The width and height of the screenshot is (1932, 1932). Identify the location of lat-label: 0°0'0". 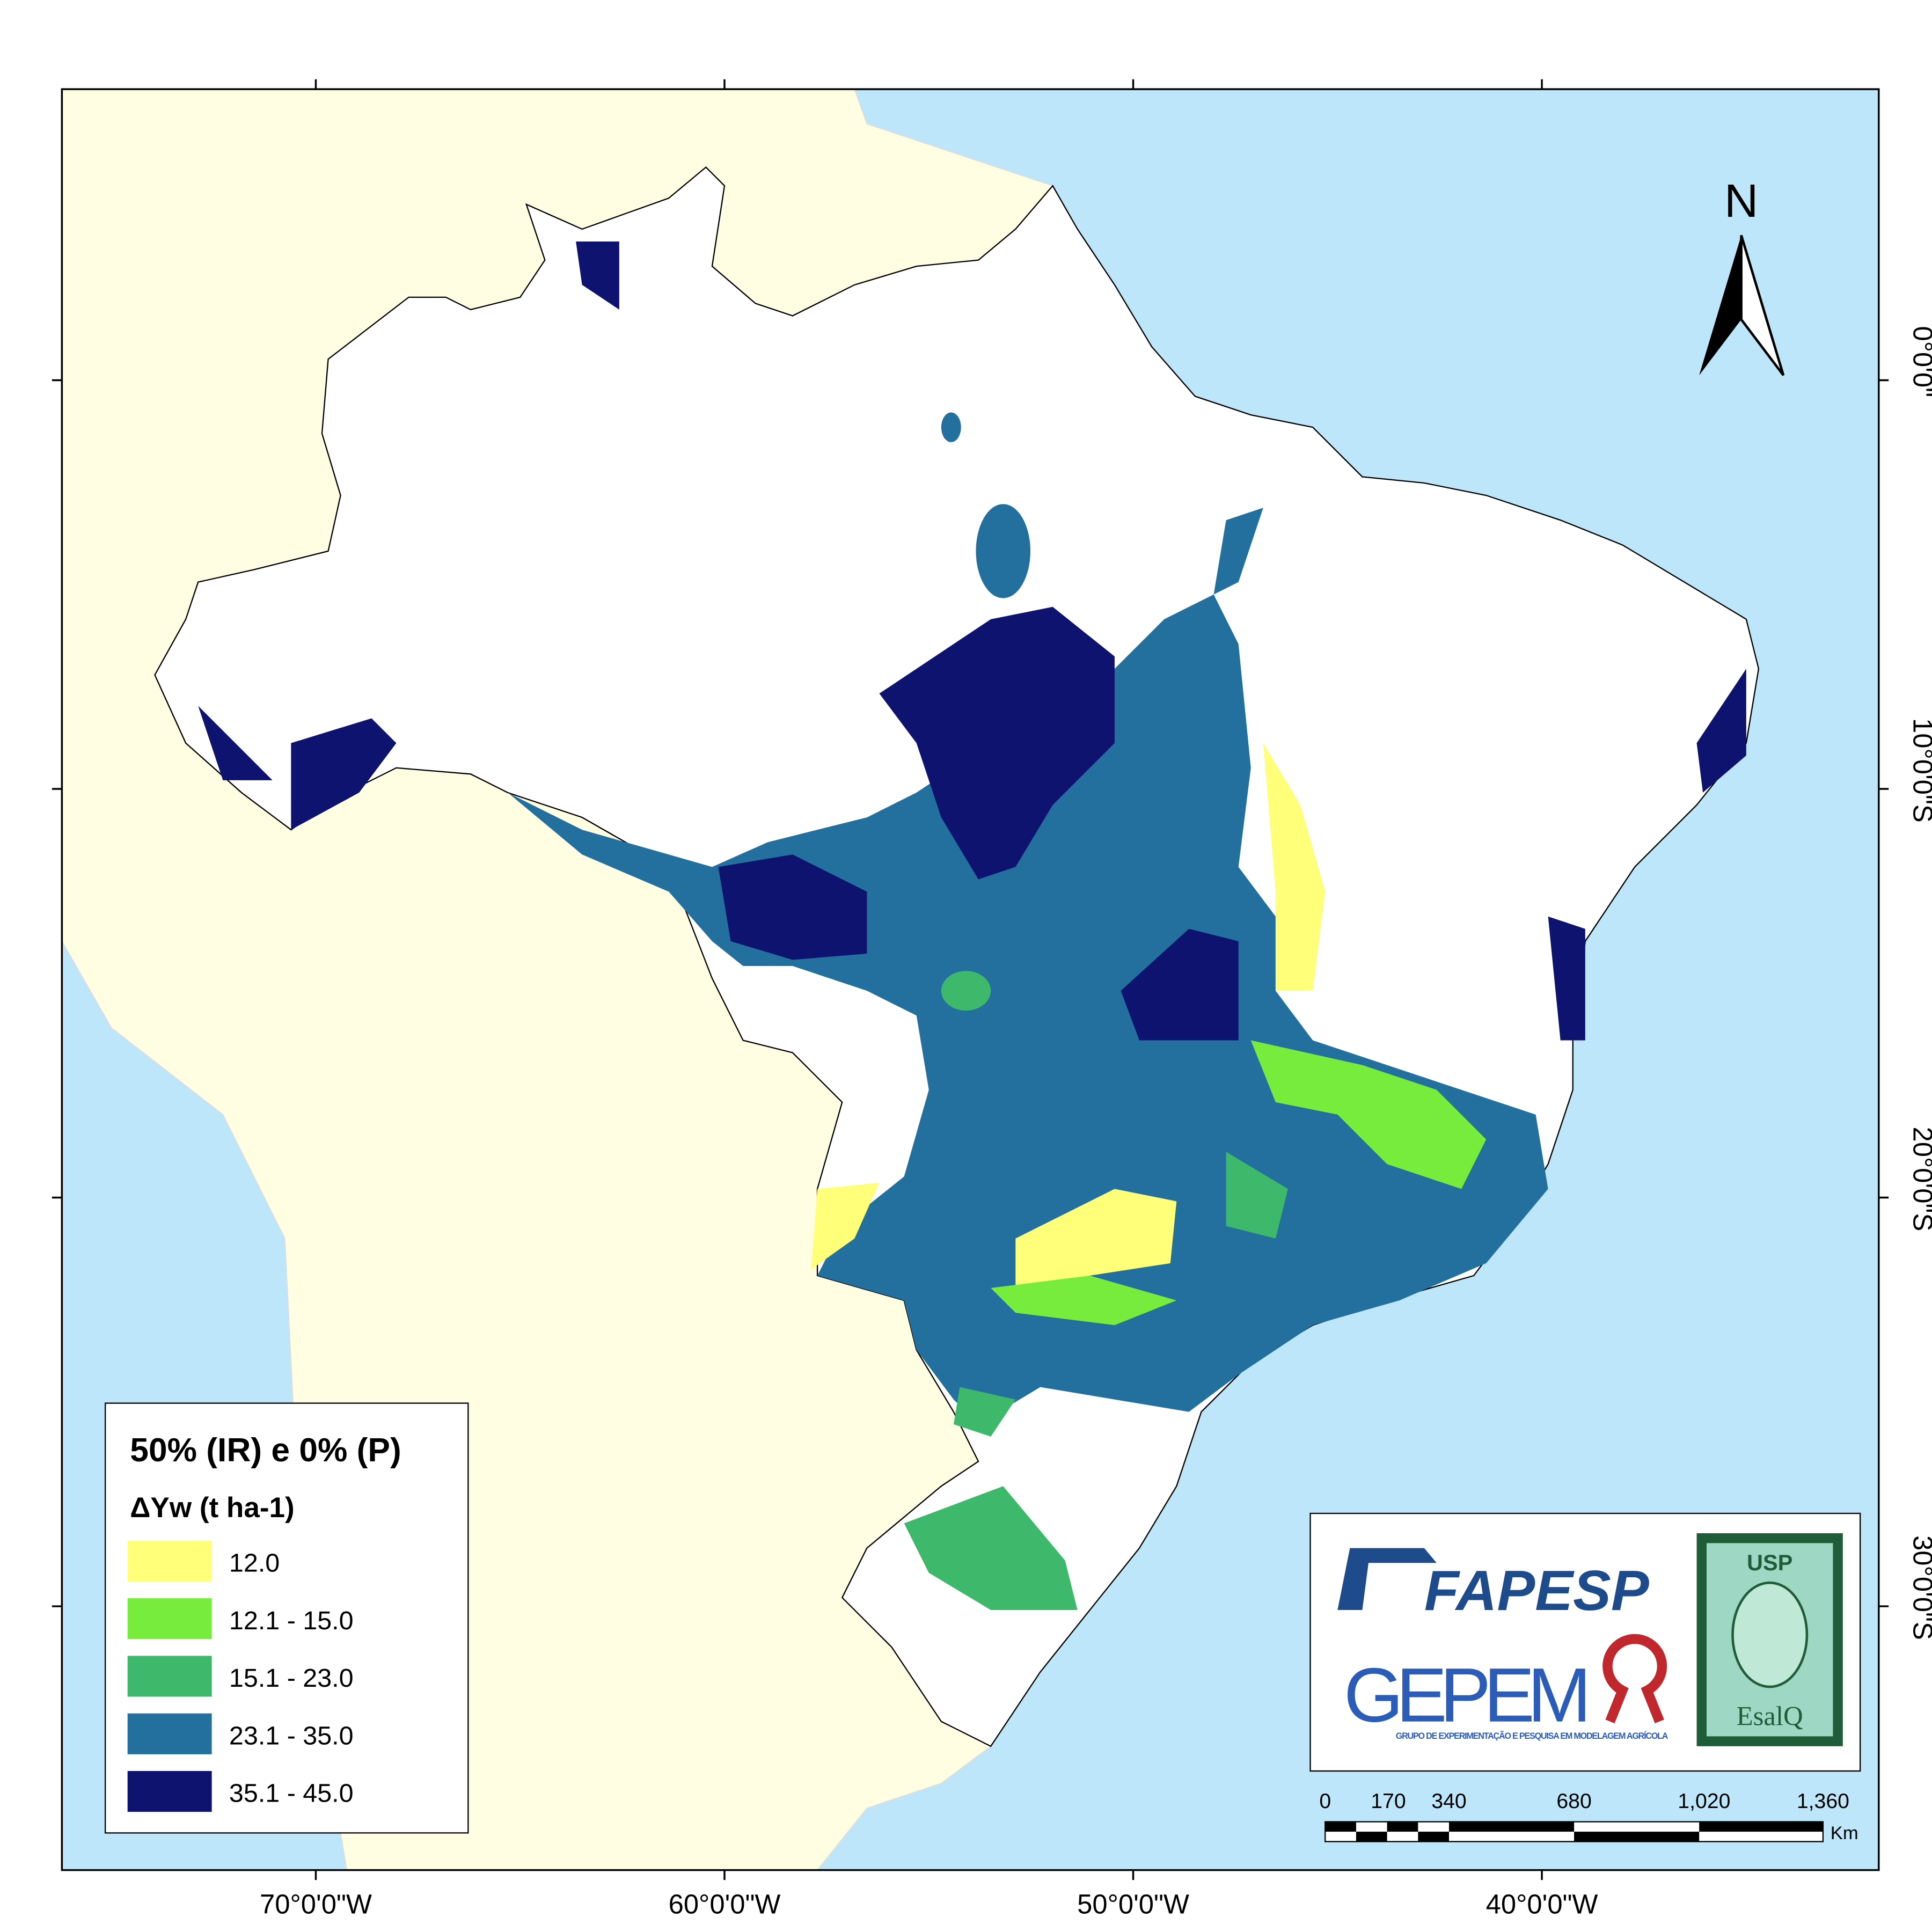
(1919, 362).